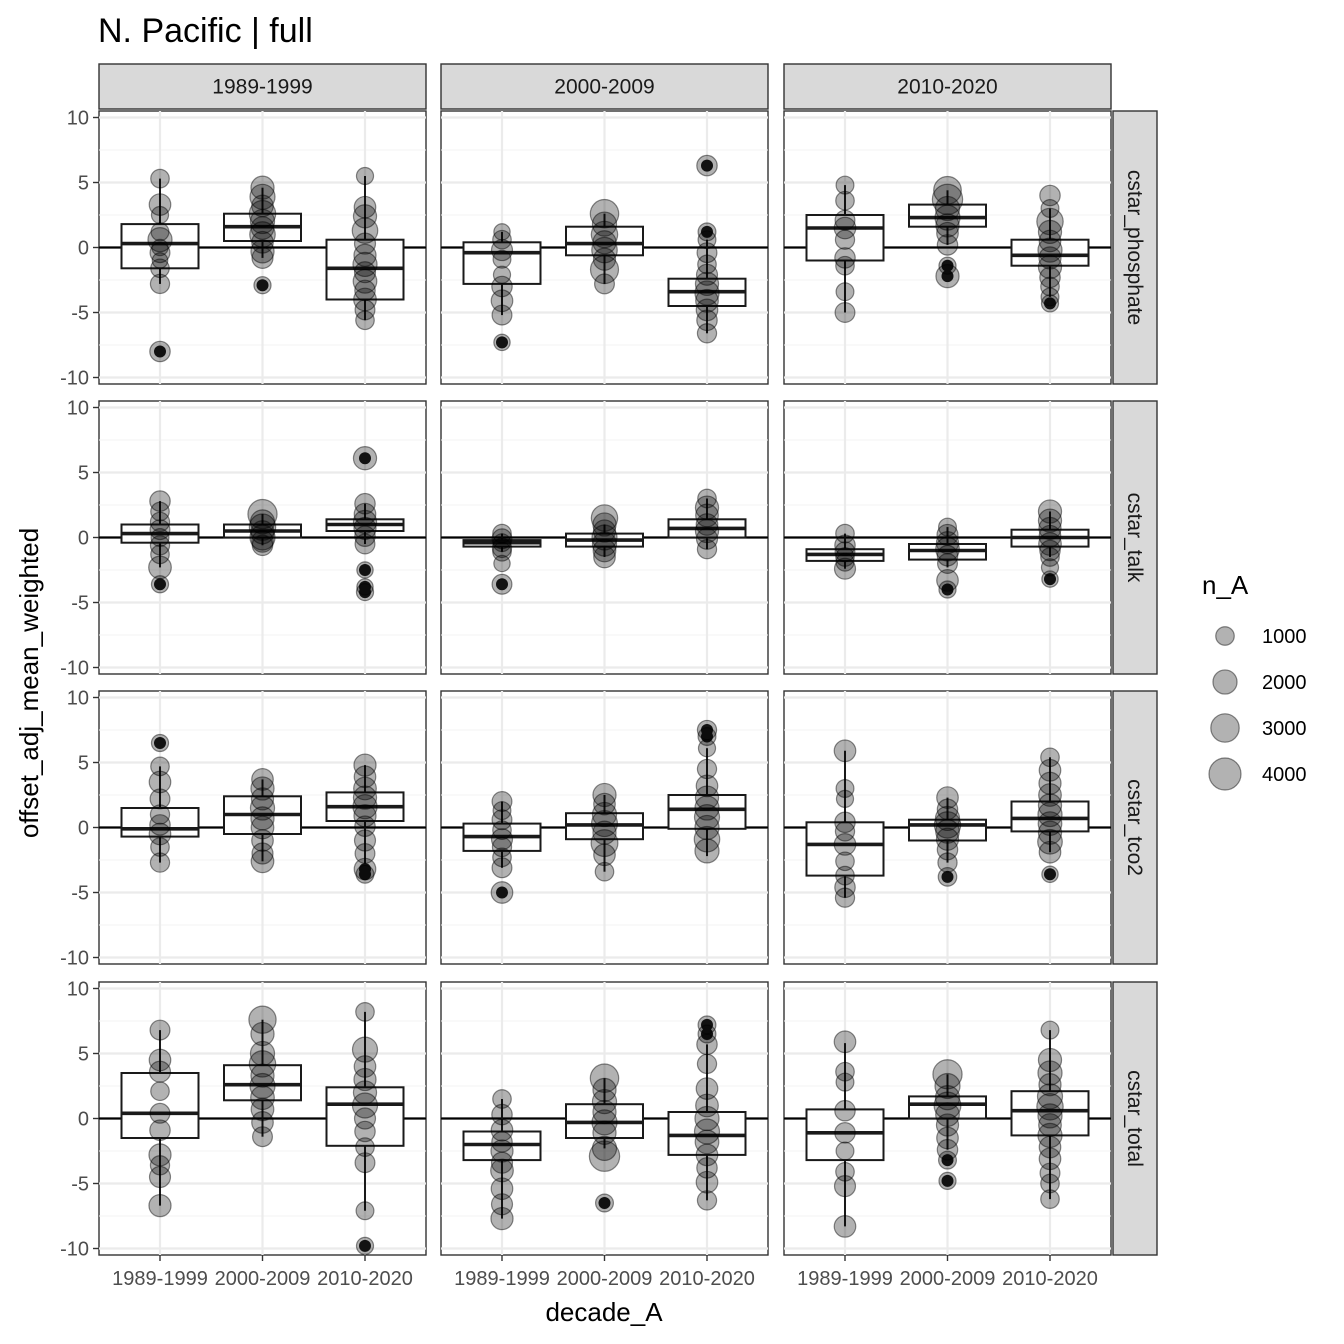 The width and height of the screenshot is (1344, 1344). What do you see at coordinates (604, 86) in the screenshot?
I see `column-strip-2000-2009: 2000-2009` at bounding box center [604, 86].